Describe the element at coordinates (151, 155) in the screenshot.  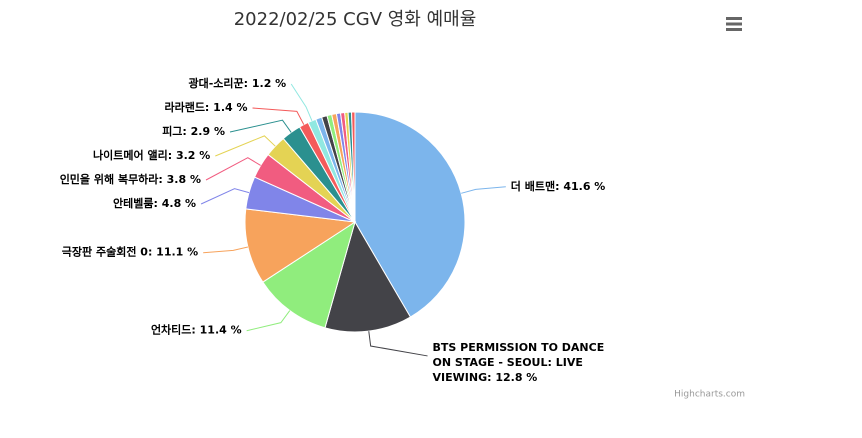
I see `data-label: 나이트메어 앨리: 3.2 %` at that location.